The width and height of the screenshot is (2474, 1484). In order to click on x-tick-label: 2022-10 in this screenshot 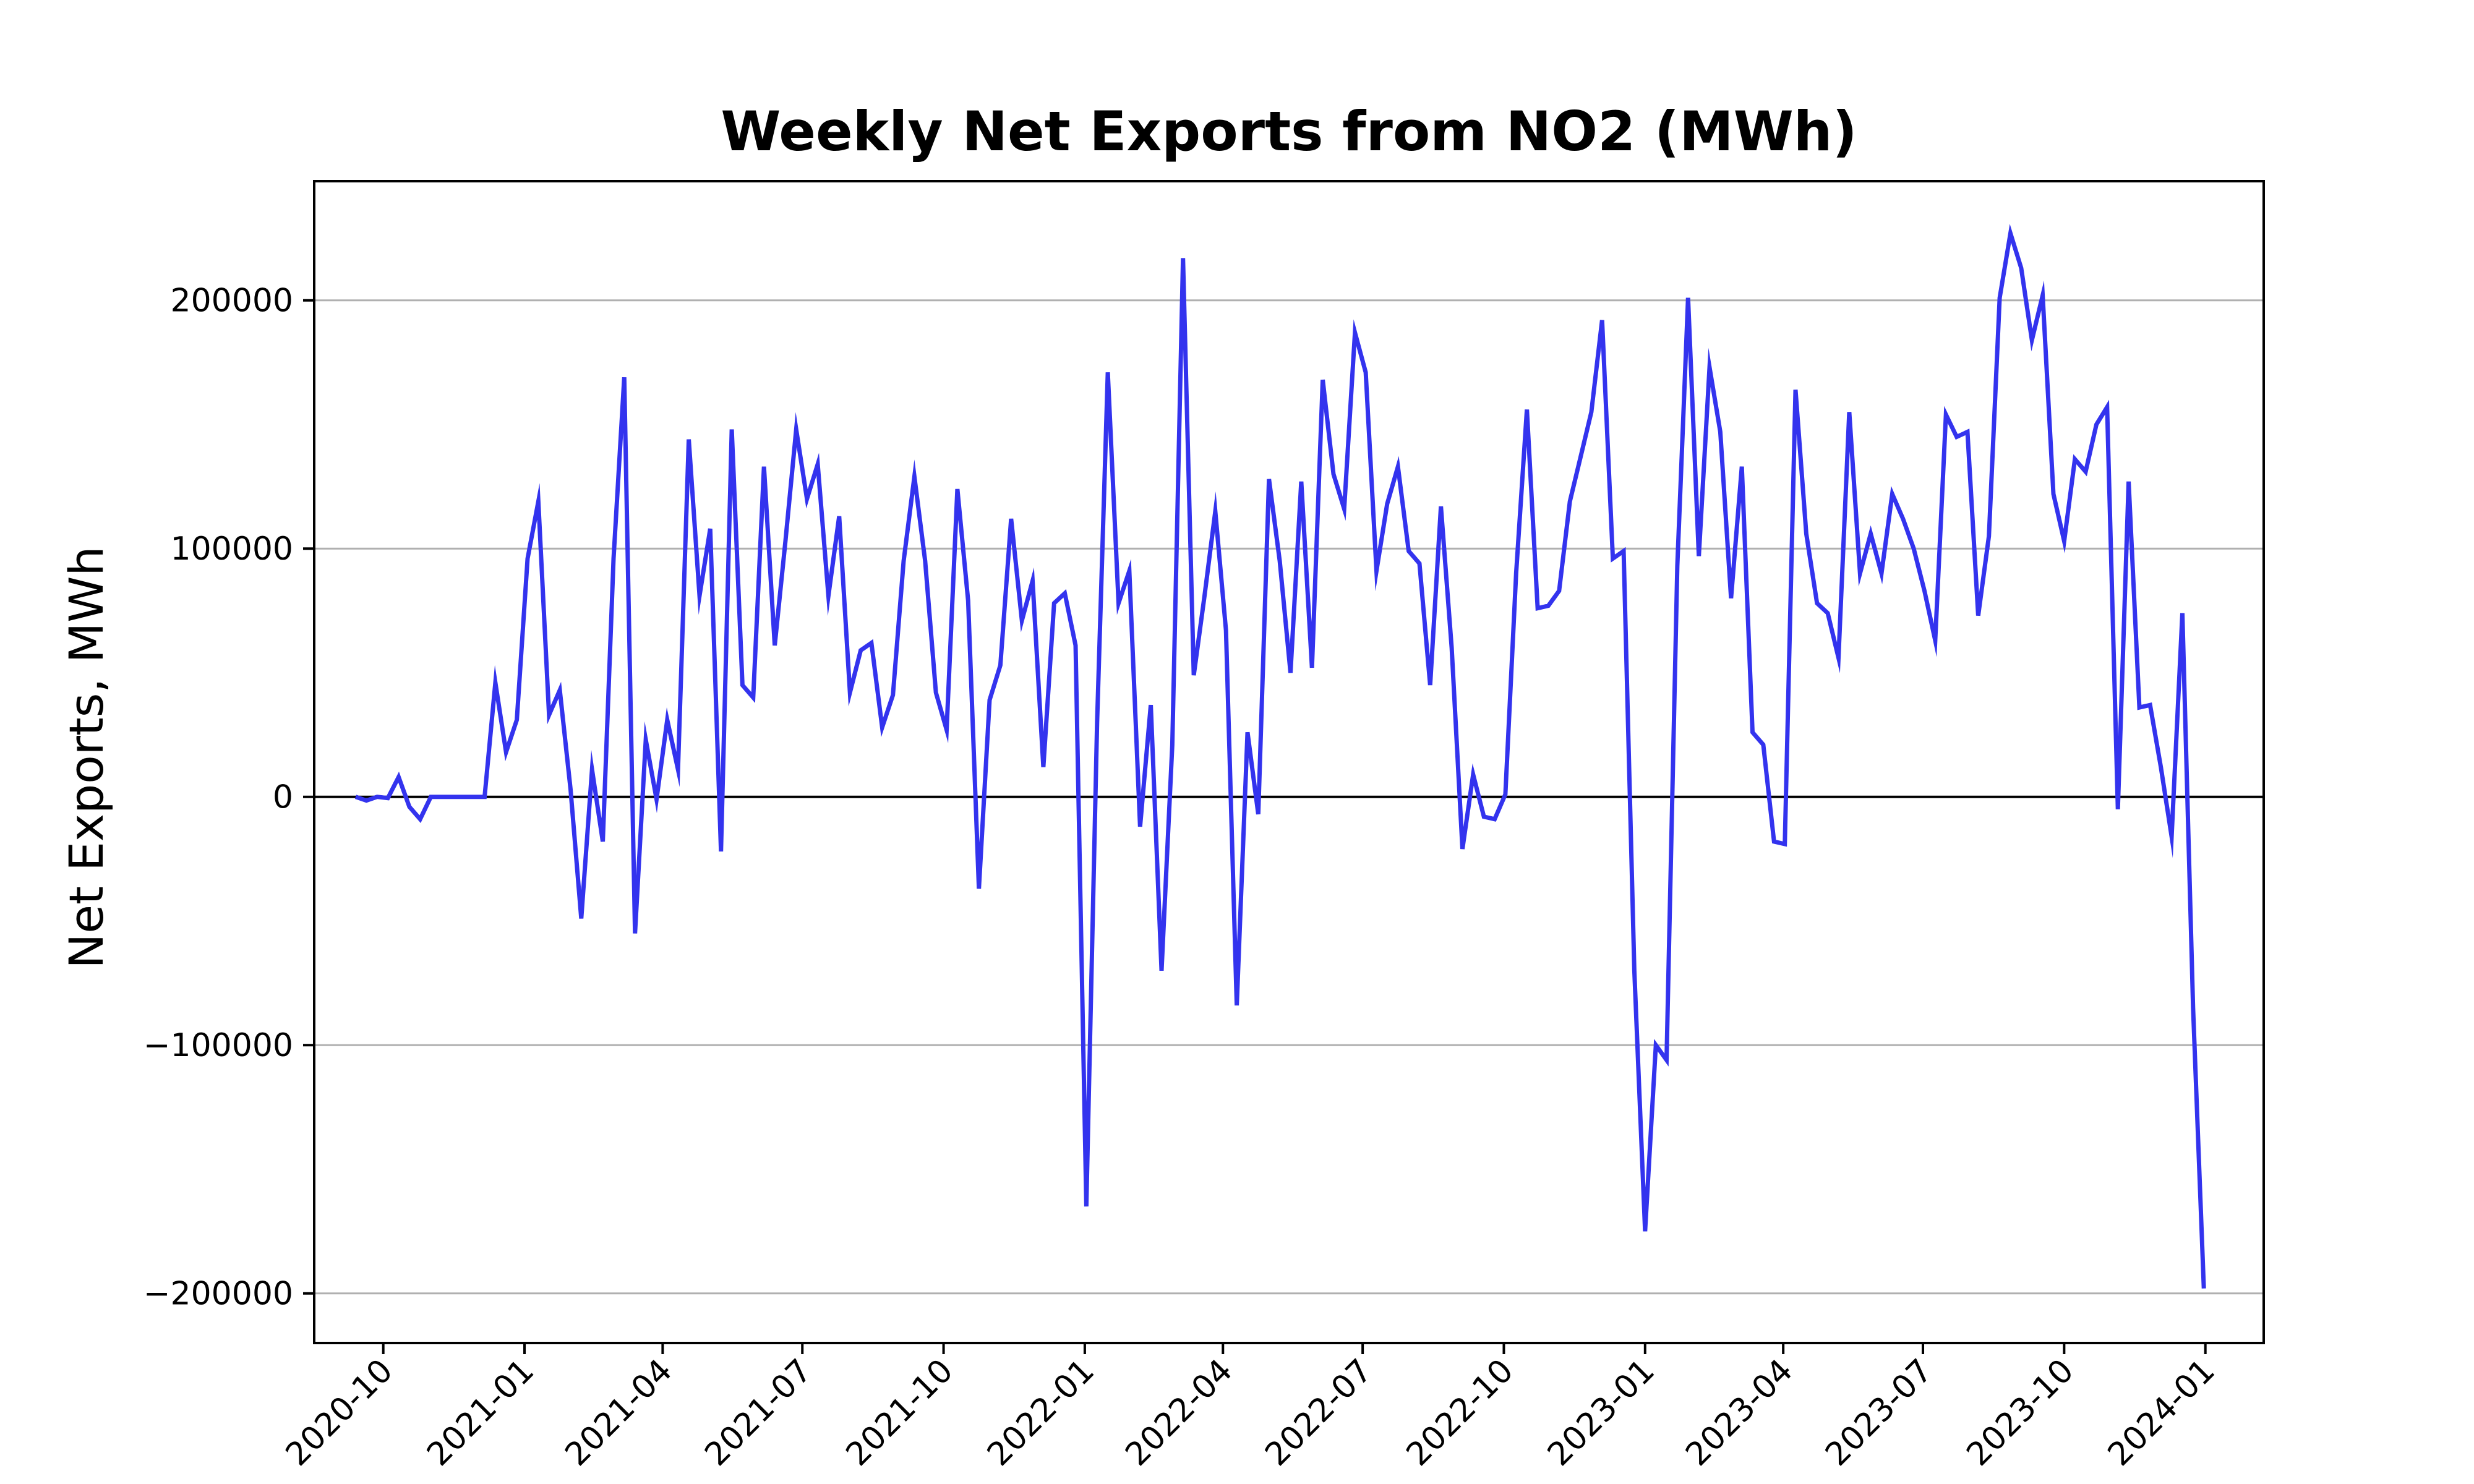, I will do `click(1461, 1412)`.